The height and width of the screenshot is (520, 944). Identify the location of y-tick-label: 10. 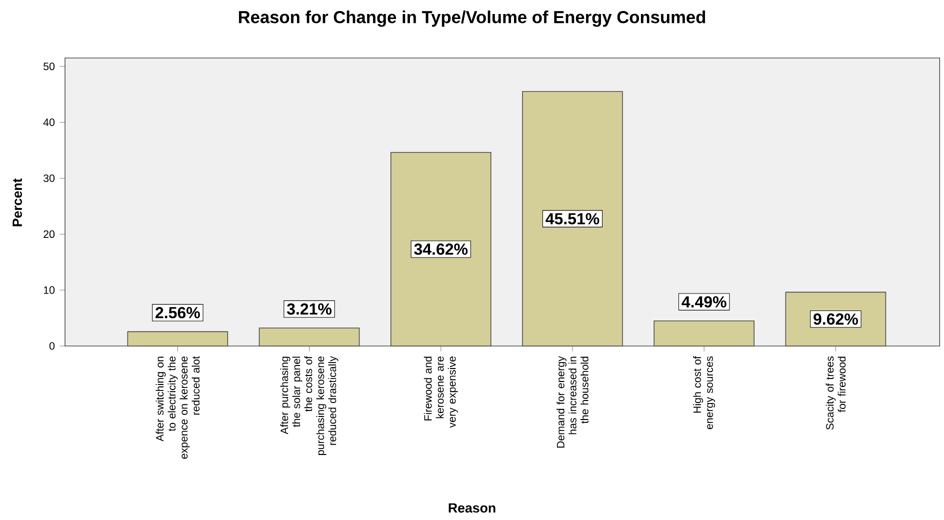
(49, 290).